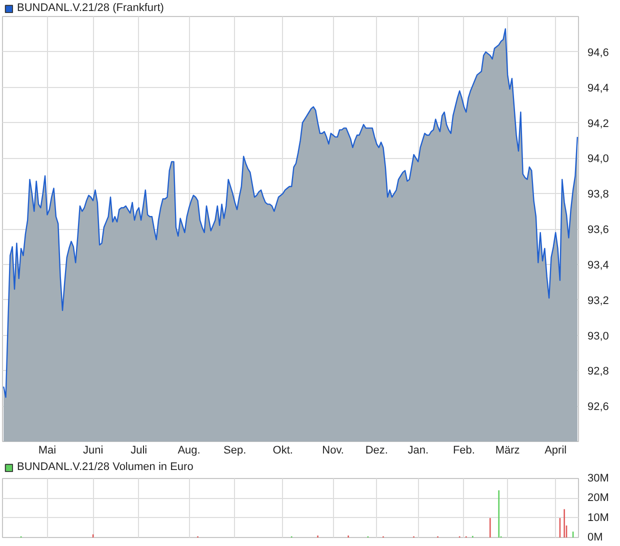 The height and width of the screenshot is (546, 620). What do you see at coordinates (598, 478) in the screenshot?
I see `y-tick-label: 30M` at bounding box center [598, 478].